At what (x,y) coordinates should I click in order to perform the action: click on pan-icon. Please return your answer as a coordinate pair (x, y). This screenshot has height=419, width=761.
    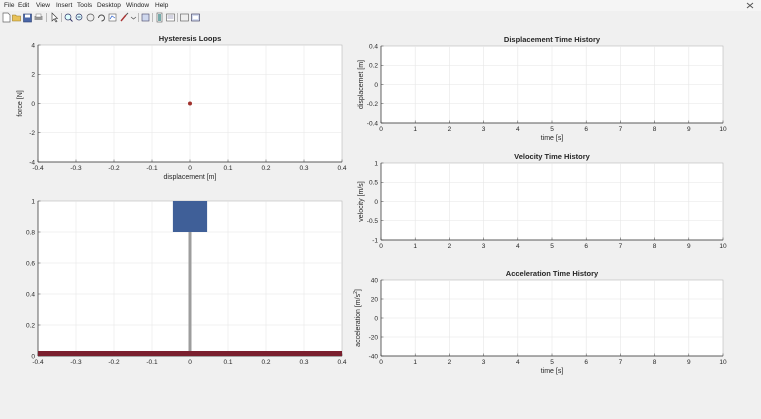
    Looking at the image, I should click on (90, 17).